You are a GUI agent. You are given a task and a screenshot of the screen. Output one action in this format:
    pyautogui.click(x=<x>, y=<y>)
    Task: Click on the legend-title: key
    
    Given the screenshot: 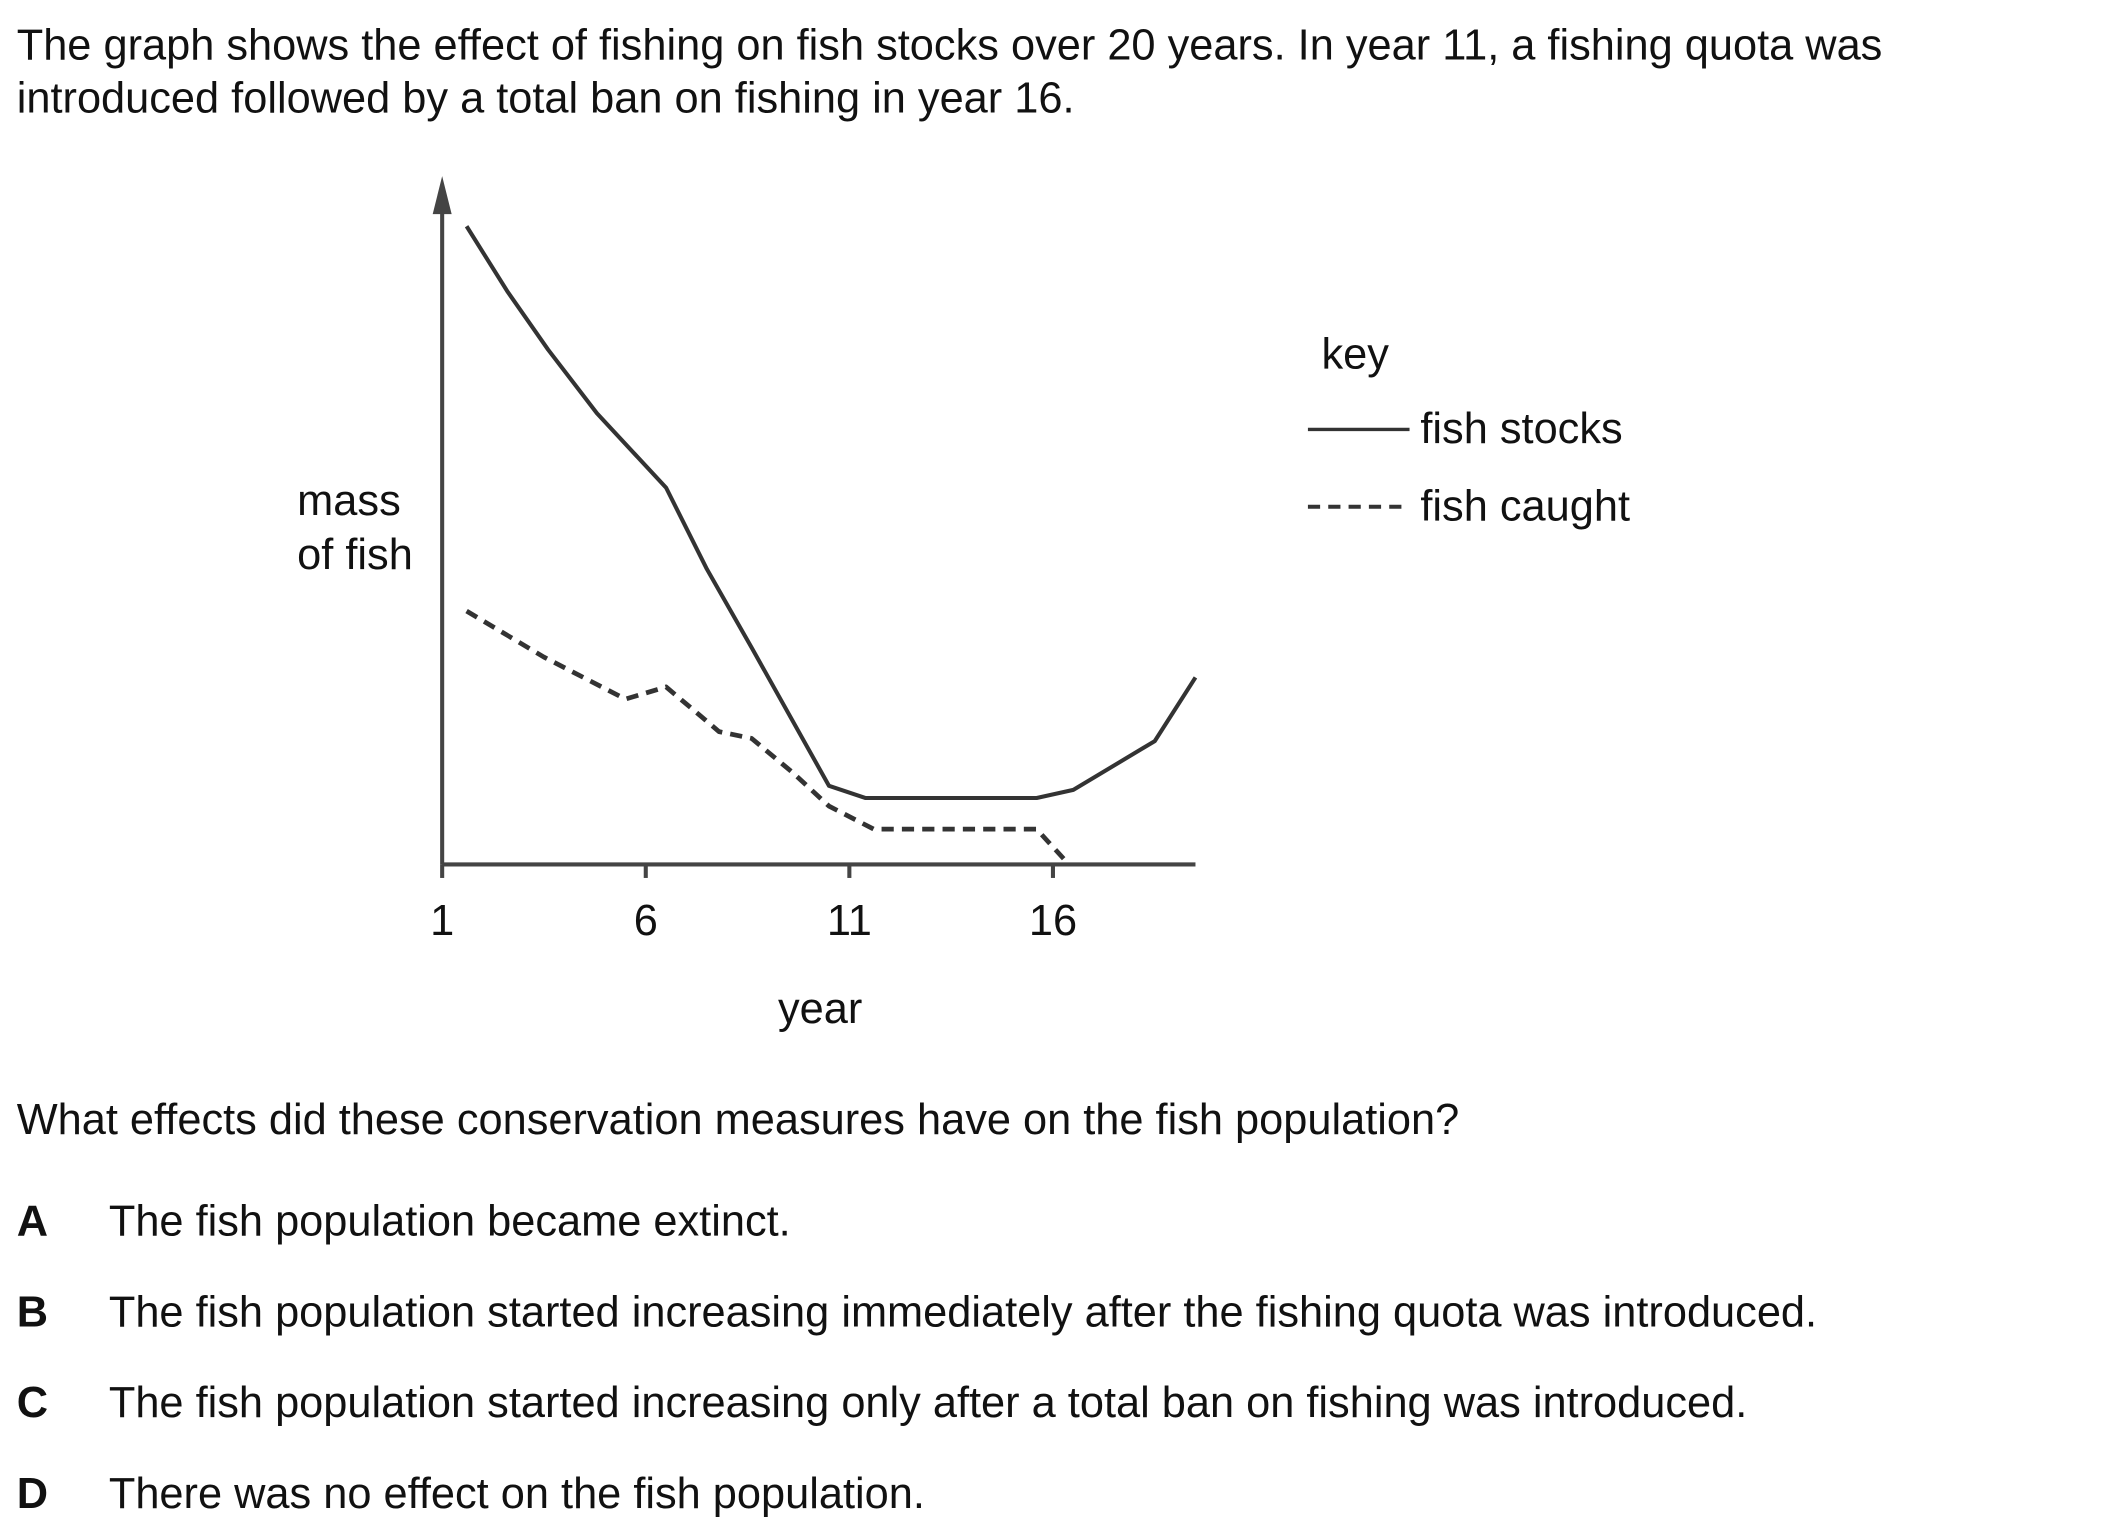 What is the action you would take?
    pyautogui.click(x=1355, y=355)
    